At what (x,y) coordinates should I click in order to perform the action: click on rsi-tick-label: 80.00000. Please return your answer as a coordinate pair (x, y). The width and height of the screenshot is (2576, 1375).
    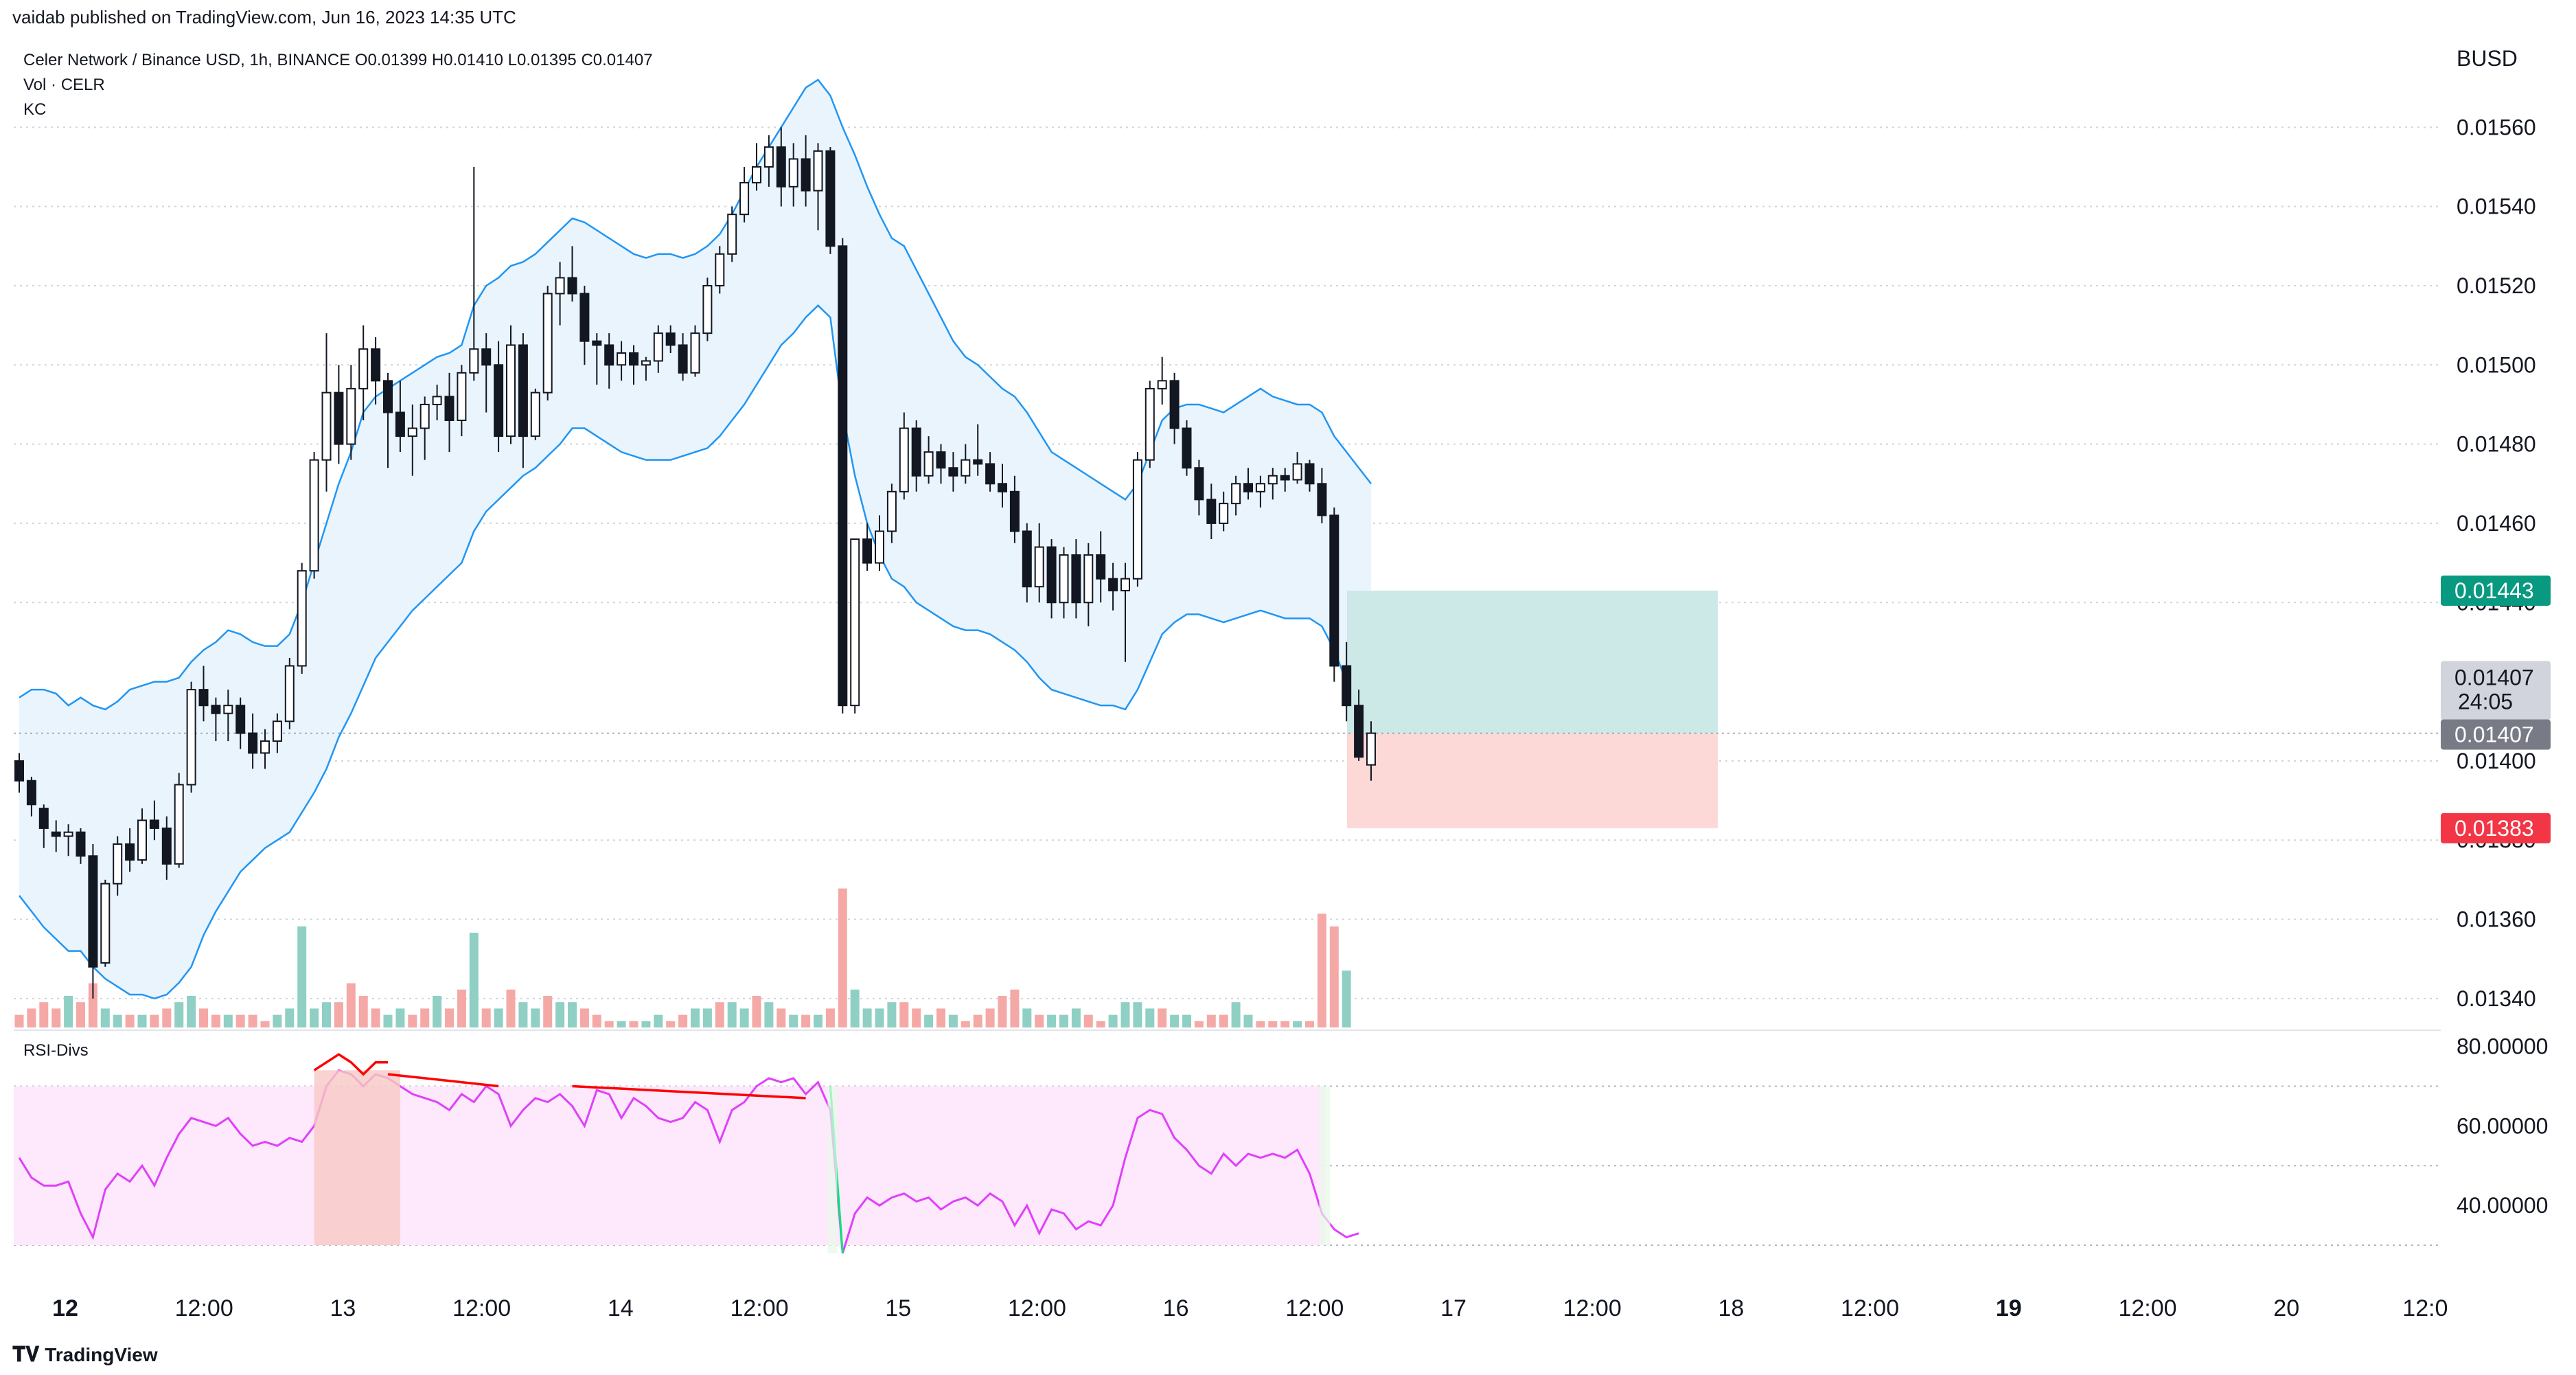
    Looking at the image, I should click on (2502, 1046).